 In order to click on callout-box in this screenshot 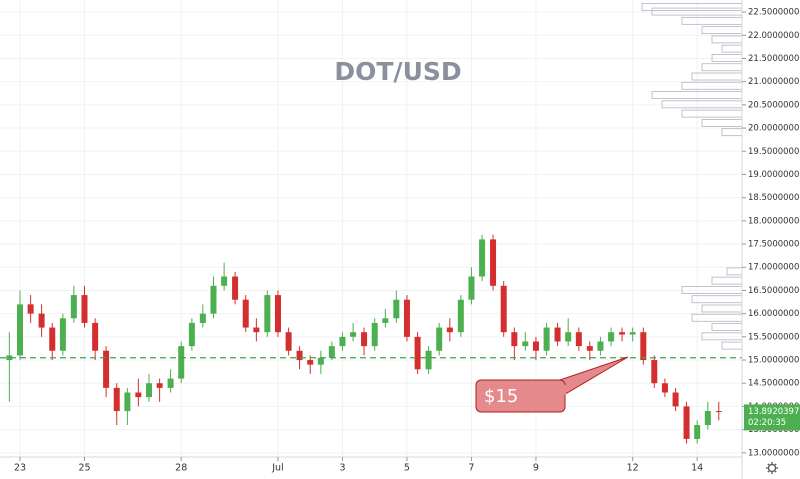, I will do `click(520, 396)`.